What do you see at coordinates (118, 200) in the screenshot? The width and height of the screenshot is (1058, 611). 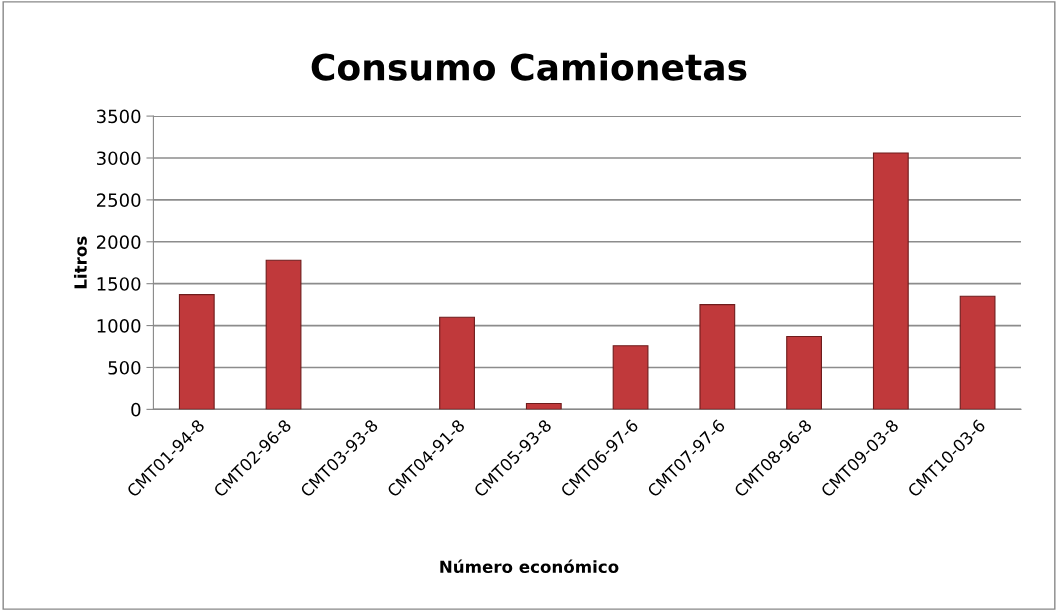 I see `y-tick-label: 2500` at bounding box center [118, 200].